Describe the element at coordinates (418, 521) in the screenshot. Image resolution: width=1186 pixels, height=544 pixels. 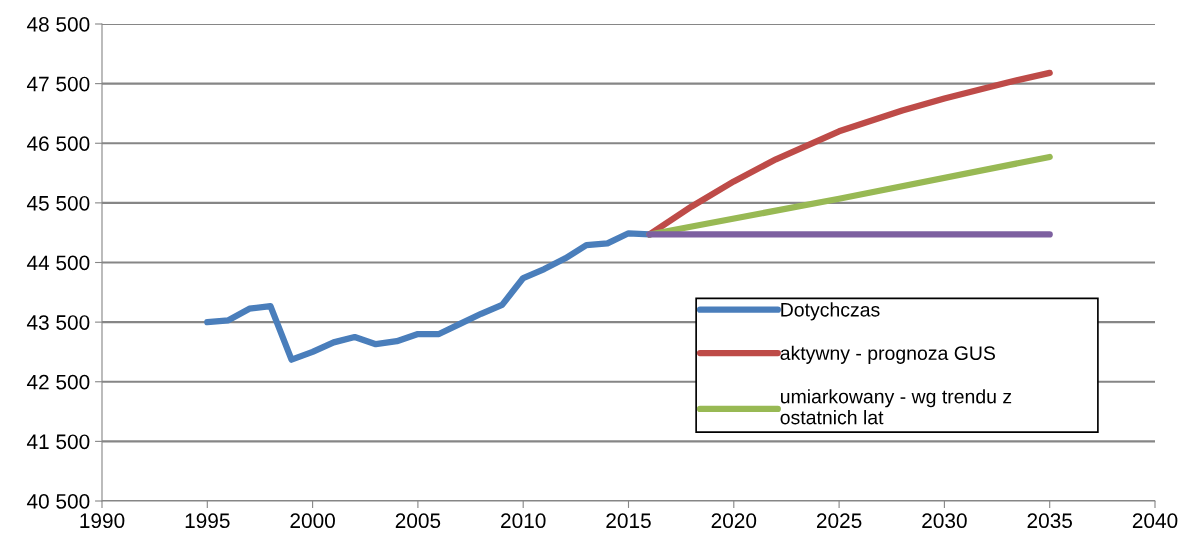
I see `x-tick-label: 2005` at that location.